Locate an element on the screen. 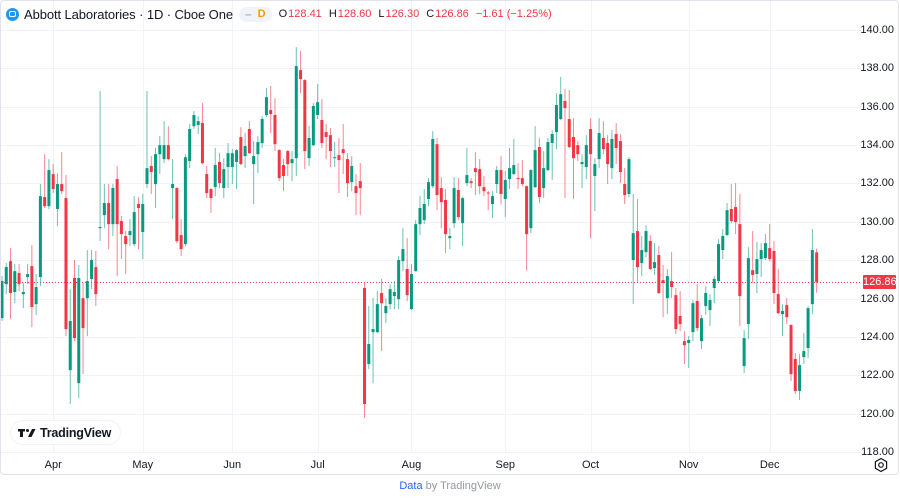  price-tick-label: 132.00 is located at coordinates (877, 183).